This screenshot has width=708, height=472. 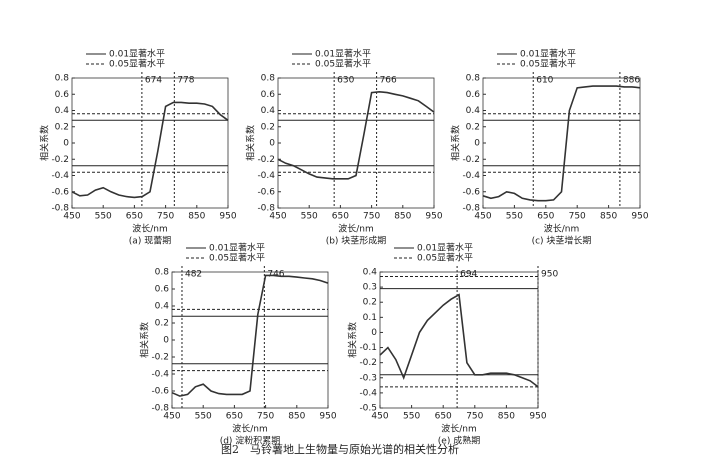 I want to click on wavelength-label: 674, so click(x=153, y=81).